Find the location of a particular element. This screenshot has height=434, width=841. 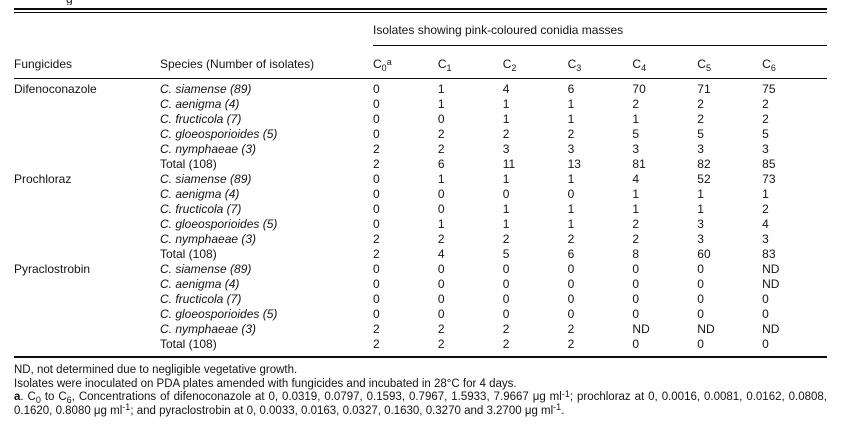

table-row: C. fructicola (7) 0 0 0 0 0 0 0 is located at coordinates (420, 299).